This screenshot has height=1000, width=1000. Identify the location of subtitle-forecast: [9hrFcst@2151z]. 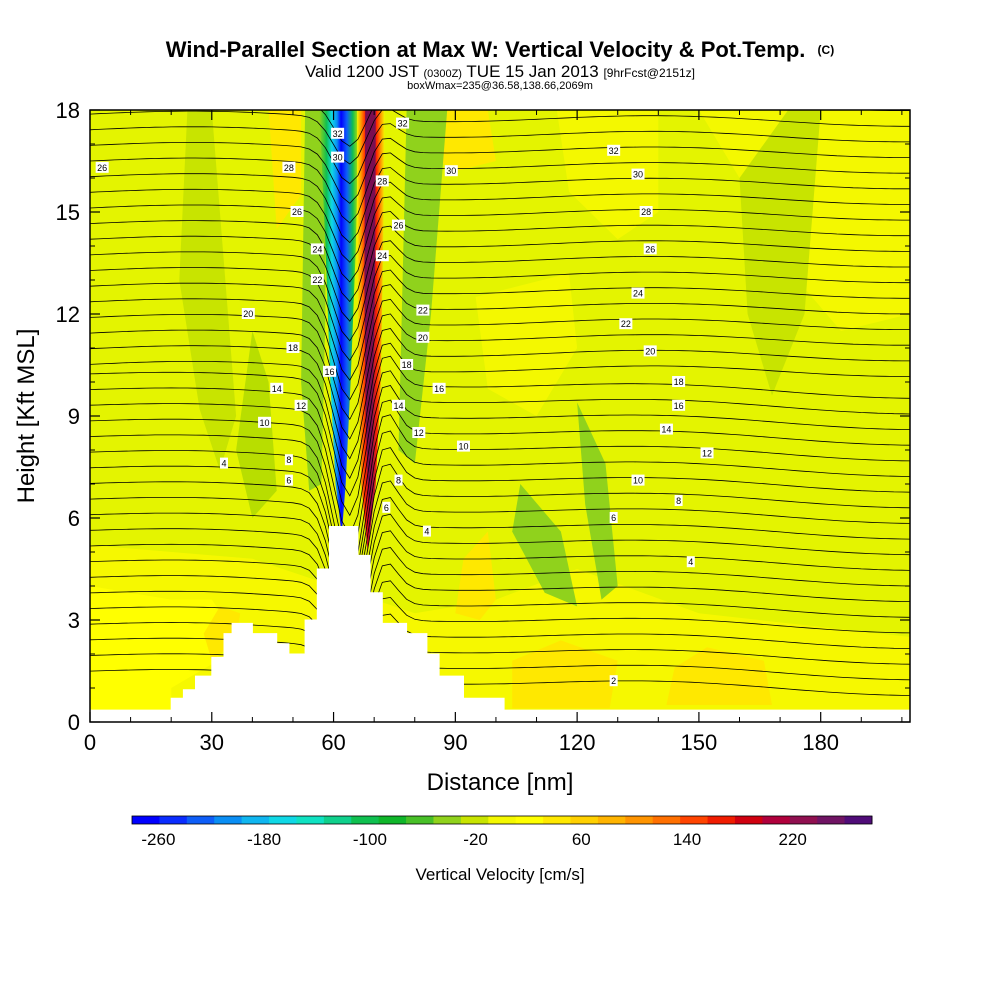
(649, 73).